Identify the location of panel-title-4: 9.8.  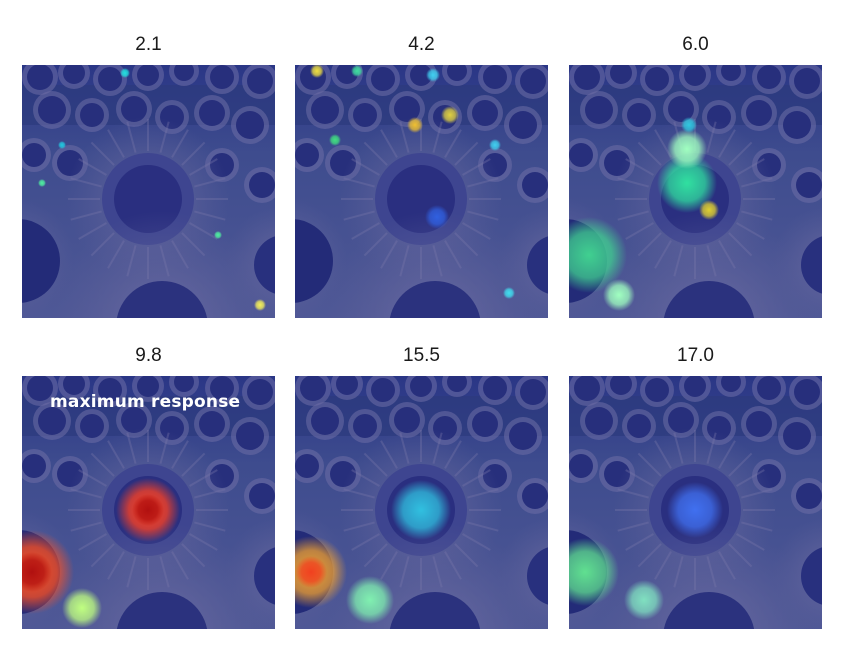
(148, 355).